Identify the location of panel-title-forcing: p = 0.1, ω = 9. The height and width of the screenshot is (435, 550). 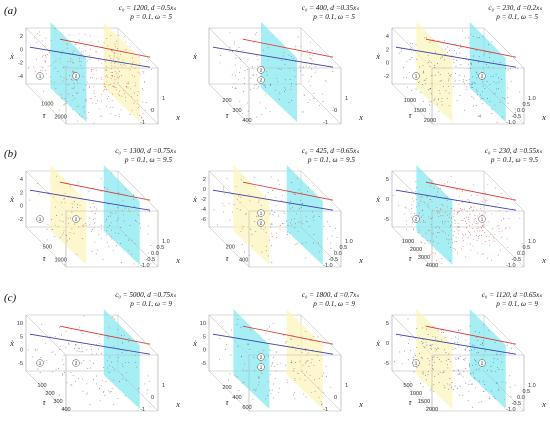
(333, 304).